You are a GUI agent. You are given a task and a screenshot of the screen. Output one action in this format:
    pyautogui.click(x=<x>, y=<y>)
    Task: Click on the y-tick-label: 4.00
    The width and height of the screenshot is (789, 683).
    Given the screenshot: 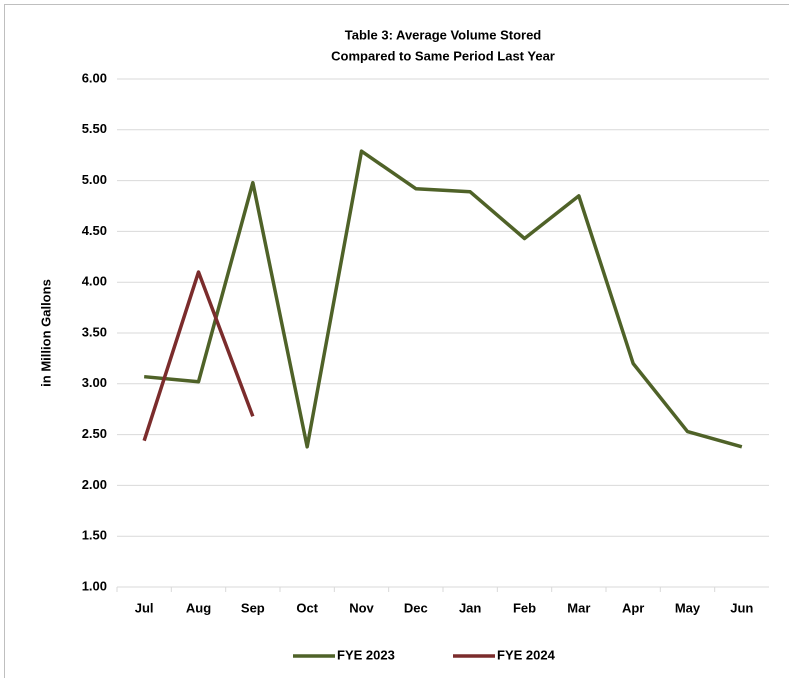 What is the action you would take?
    pyautogui.click(x=94, y=281)
    